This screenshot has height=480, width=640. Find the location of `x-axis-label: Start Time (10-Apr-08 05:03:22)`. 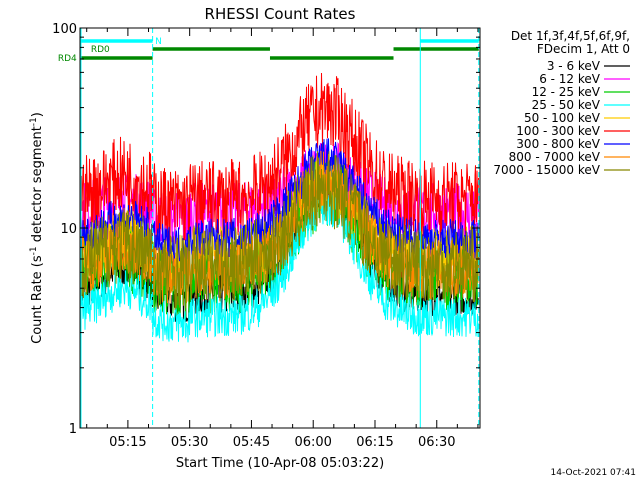

x-axis-label: Start Time (10-Apr-08 05:03:22) is located at coordinates (280, 463).